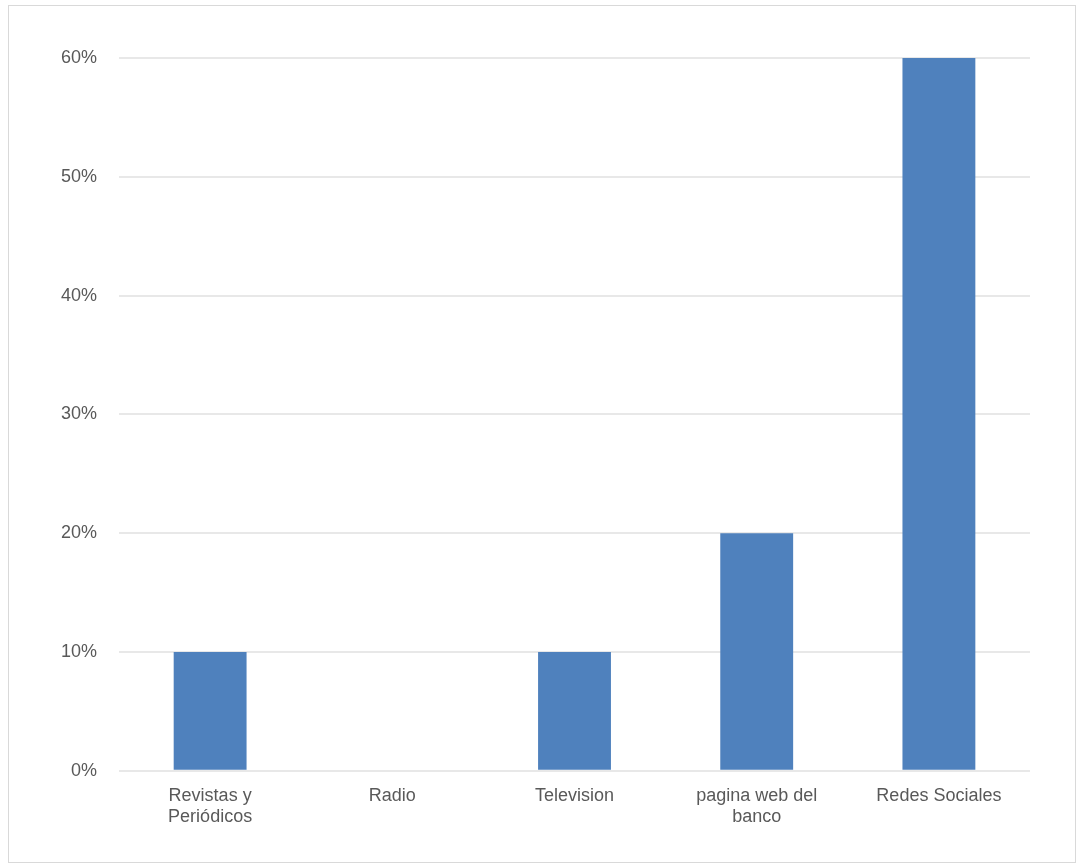  What do you see at coordinates (574, 794) in the screenshot?
I see `x-tick-label: Television` at bounding box center [574, 794].